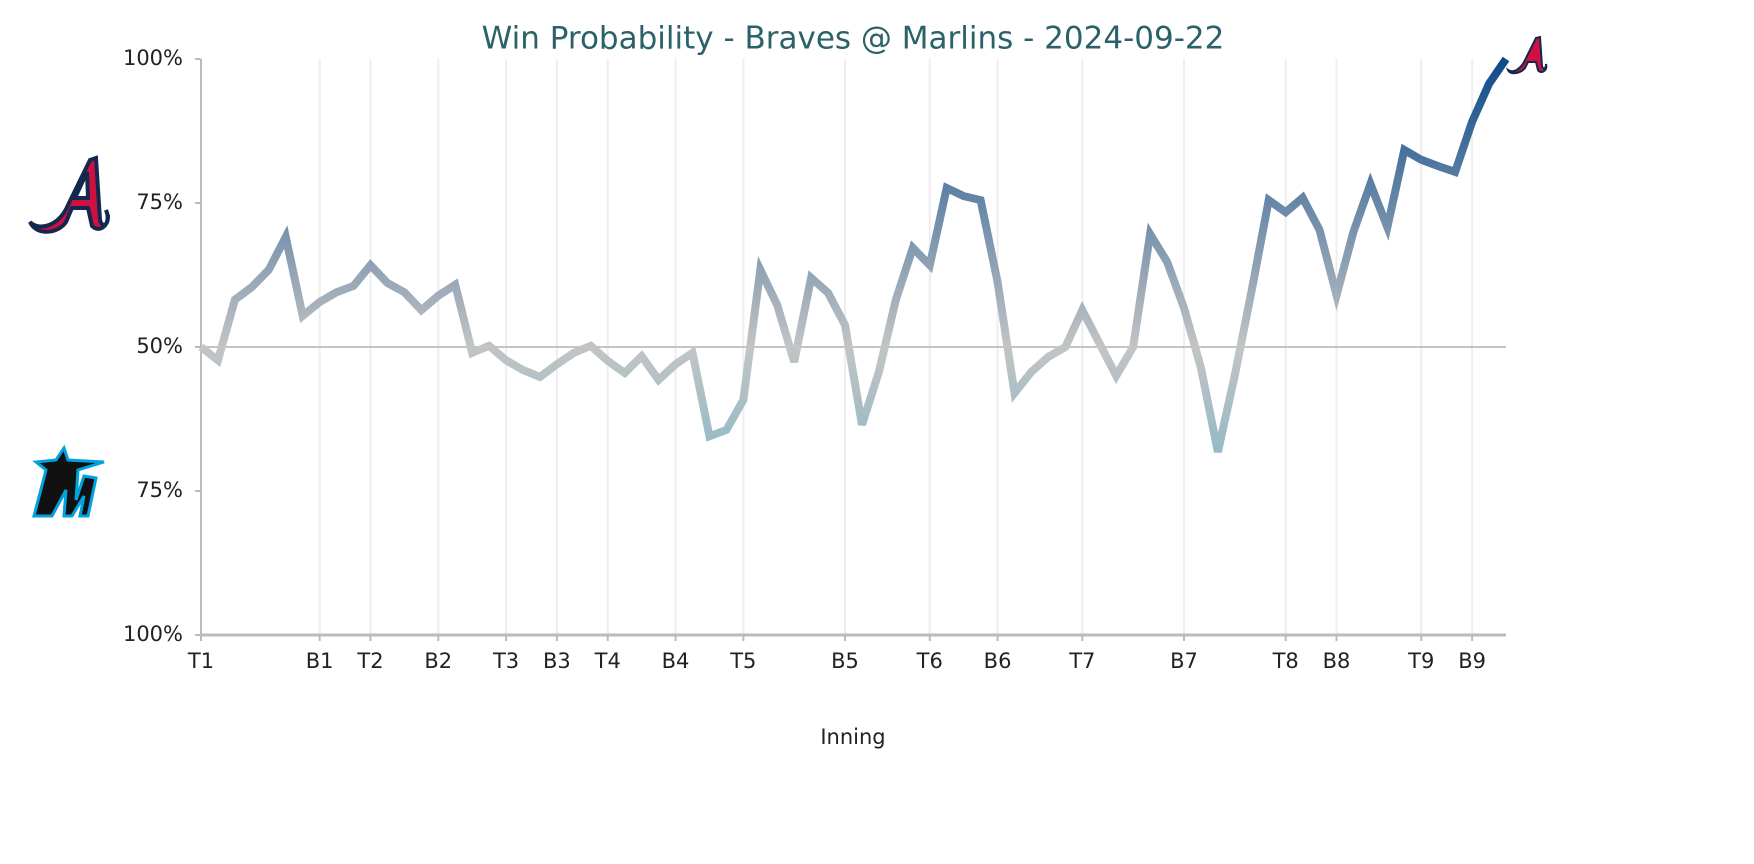 Image resolution: width=1754 pixels, height=864 pixels. What do you see at coordinates (1081, 661) in the screenshot?
I see `x-tick-label: T7` at bounding box center [1081, 661].